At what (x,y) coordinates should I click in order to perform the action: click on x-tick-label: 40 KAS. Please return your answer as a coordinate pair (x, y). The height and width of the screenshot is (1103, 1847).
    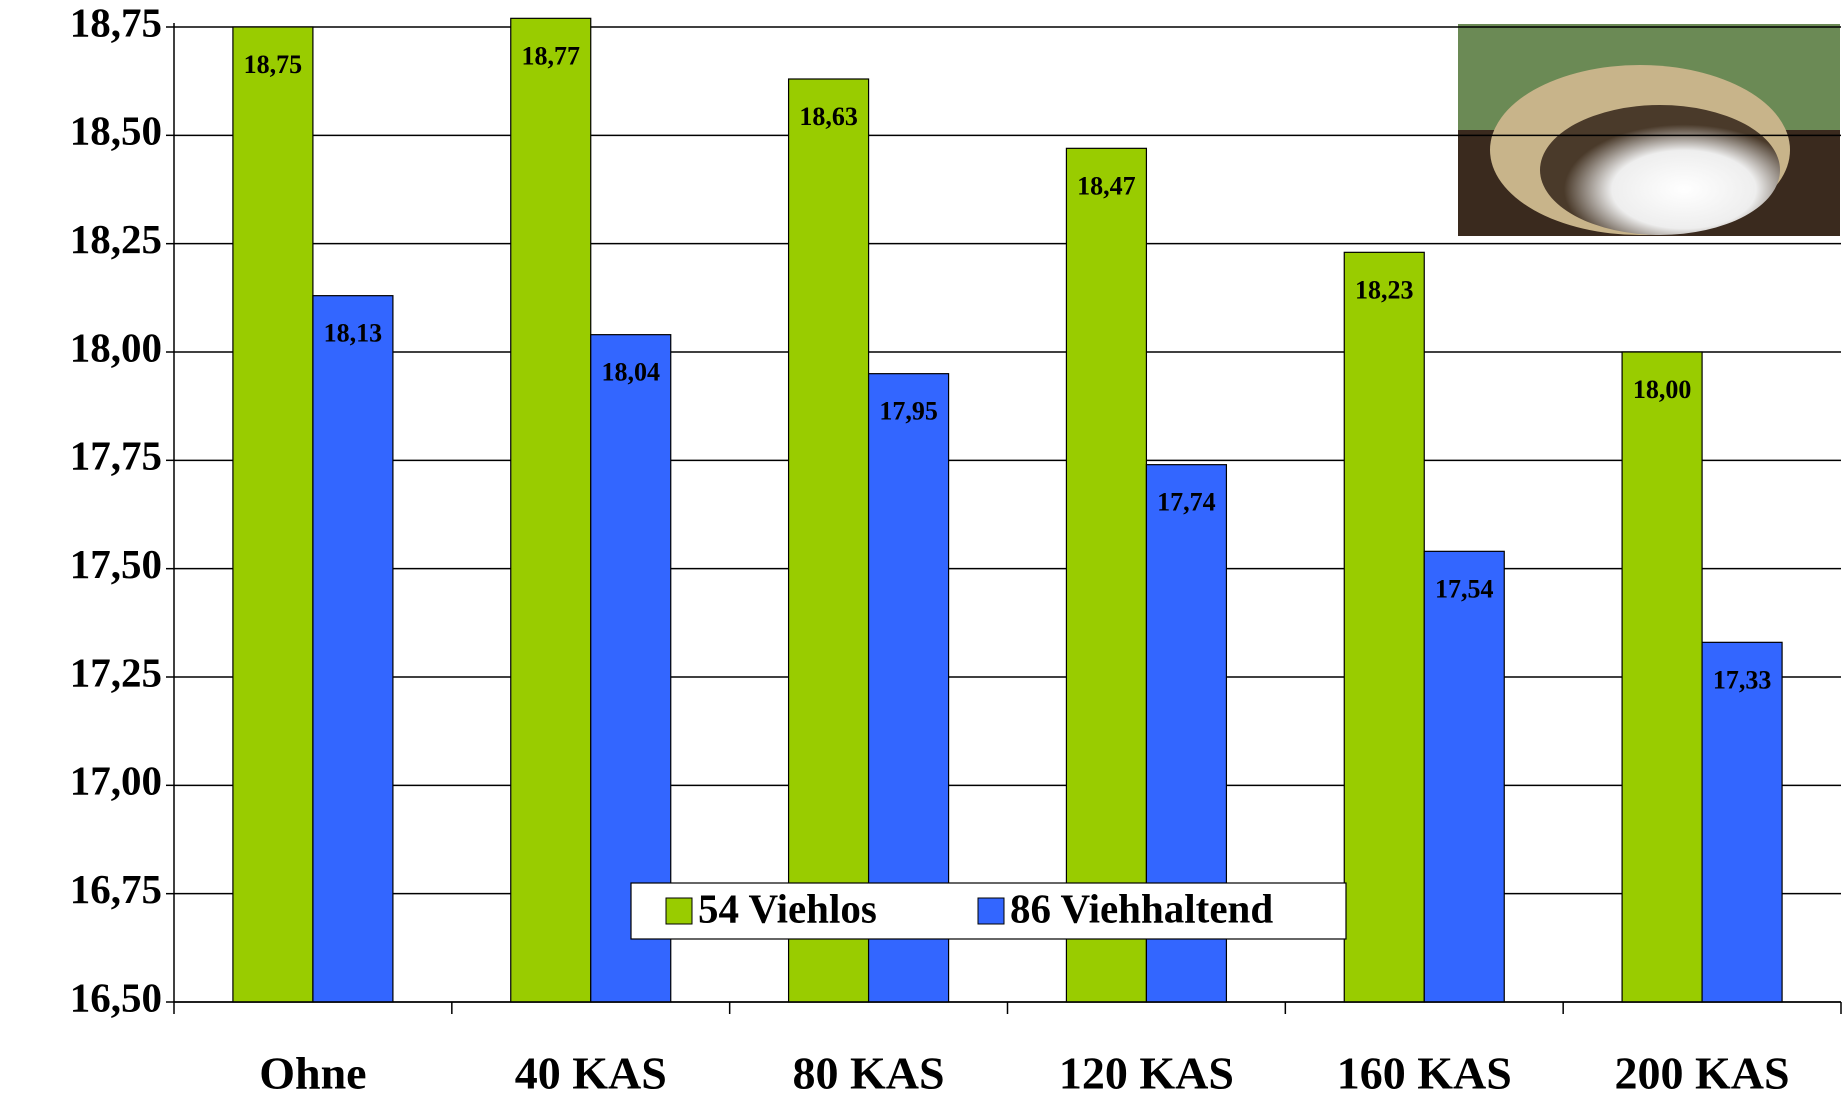
    Looking at the image, I should click on (591, 1073).